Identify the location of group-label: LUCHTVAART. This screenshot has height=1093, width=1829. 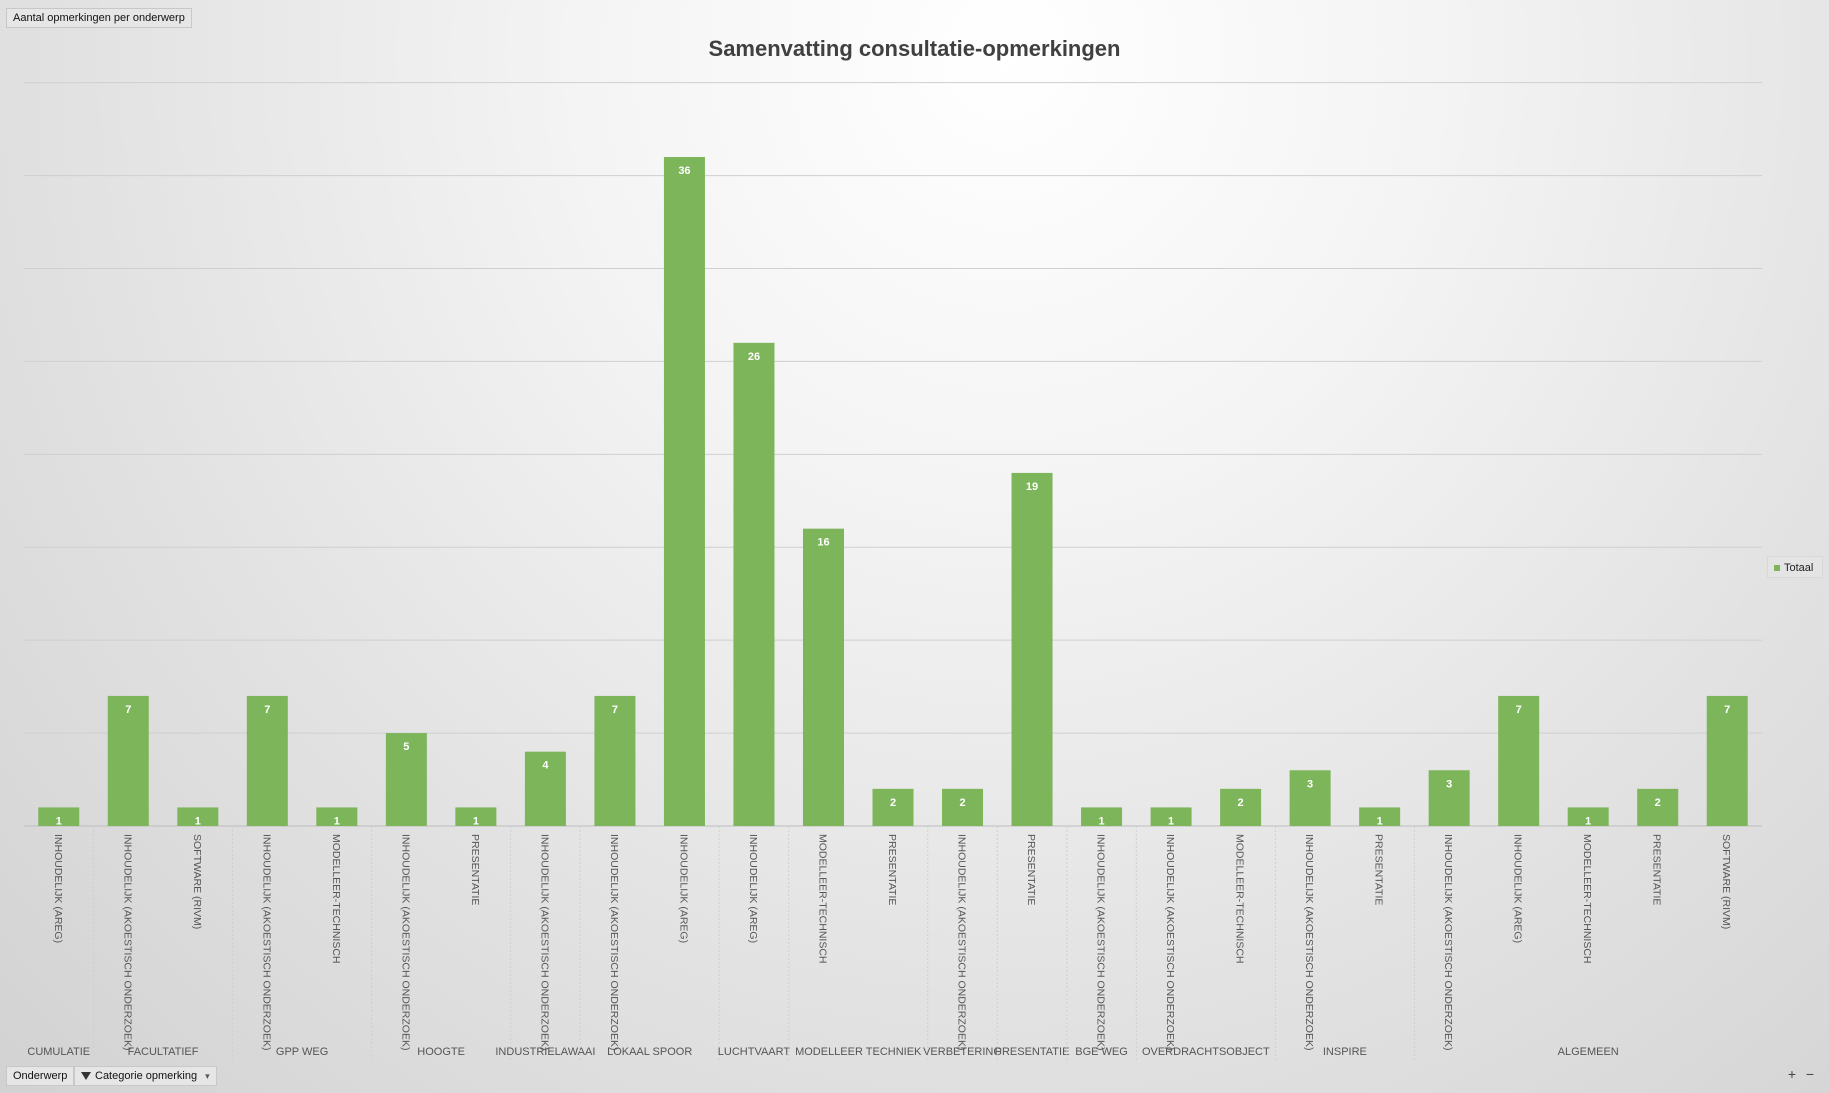
(754, 1052).